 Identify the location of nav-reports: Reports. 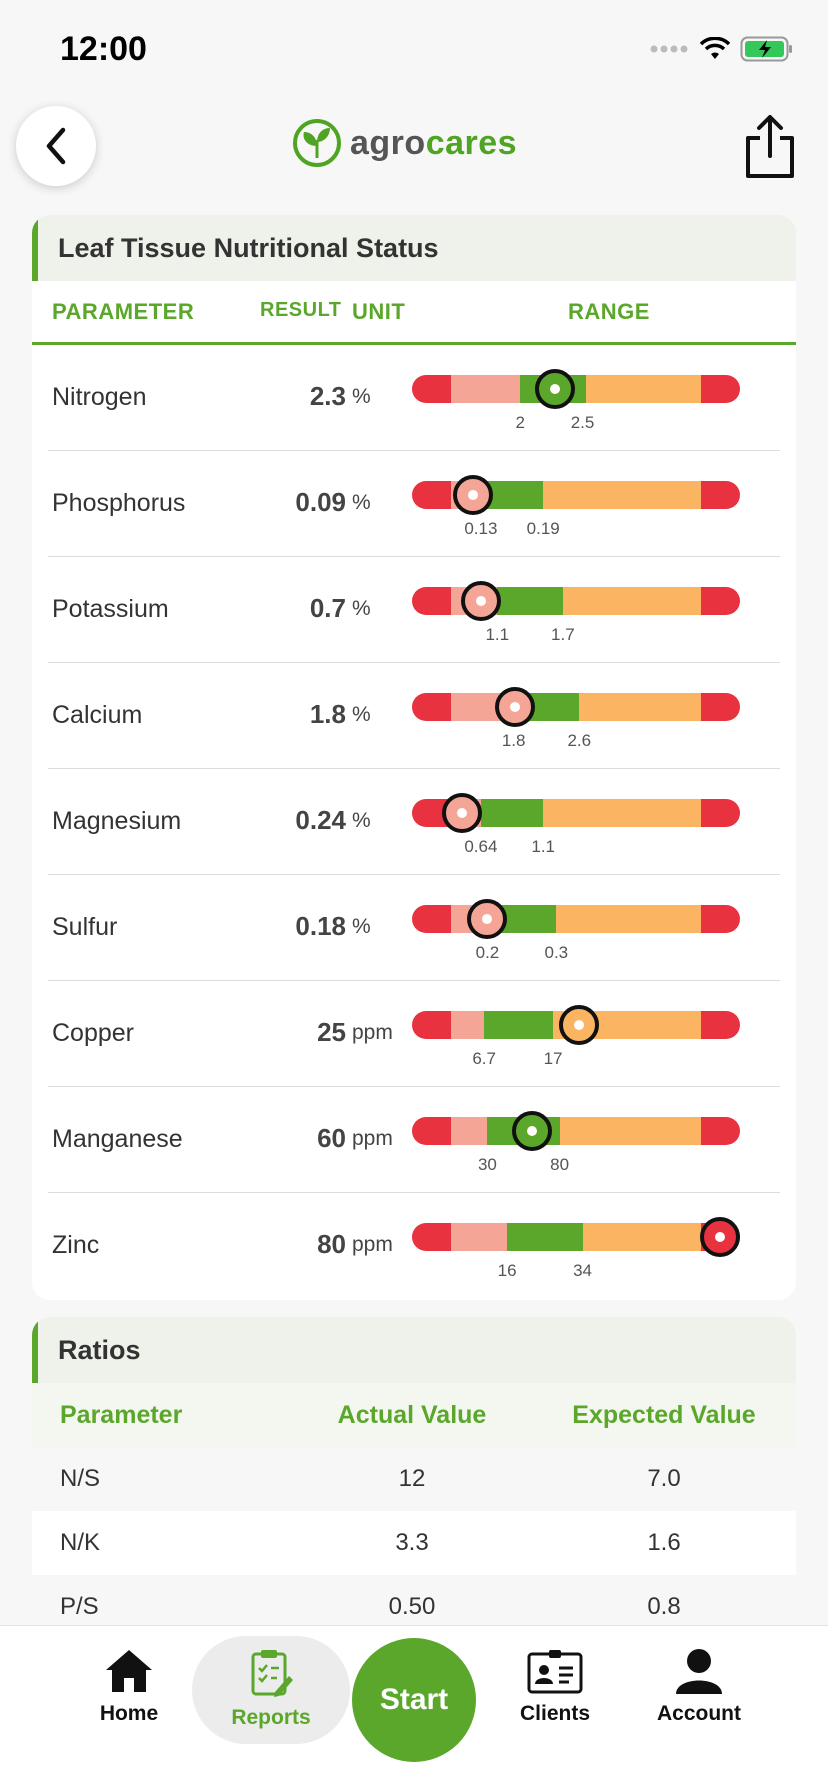
(271, 1689).